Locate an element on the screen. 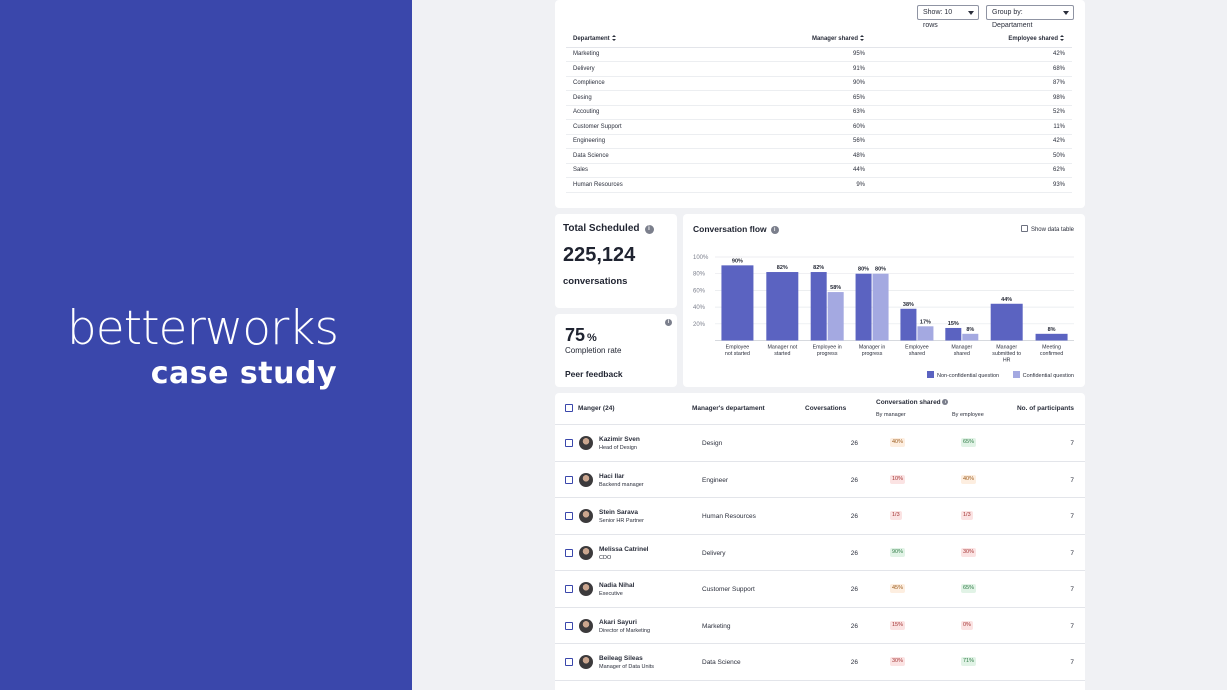 The height and width of the screenshot is (690, 1227). y-tick-label: 60% is located at coordinates (699, 291).